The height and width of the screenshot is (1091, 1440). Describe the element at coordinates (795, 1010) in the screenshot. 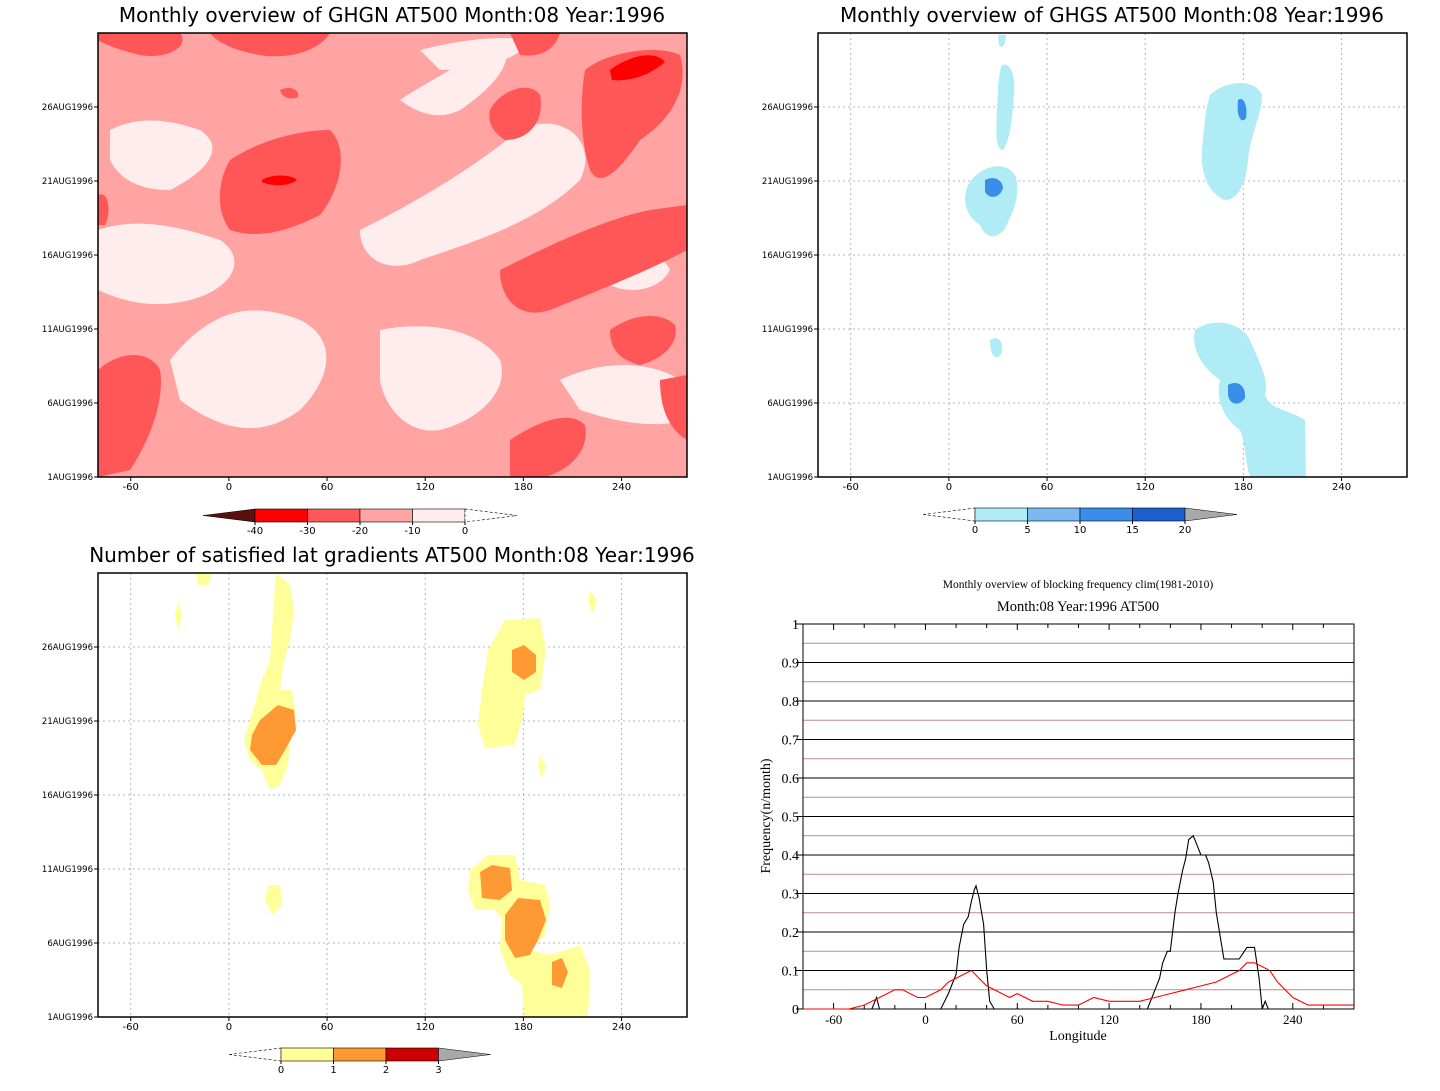

I see `y-tick-label: 0` at that location.